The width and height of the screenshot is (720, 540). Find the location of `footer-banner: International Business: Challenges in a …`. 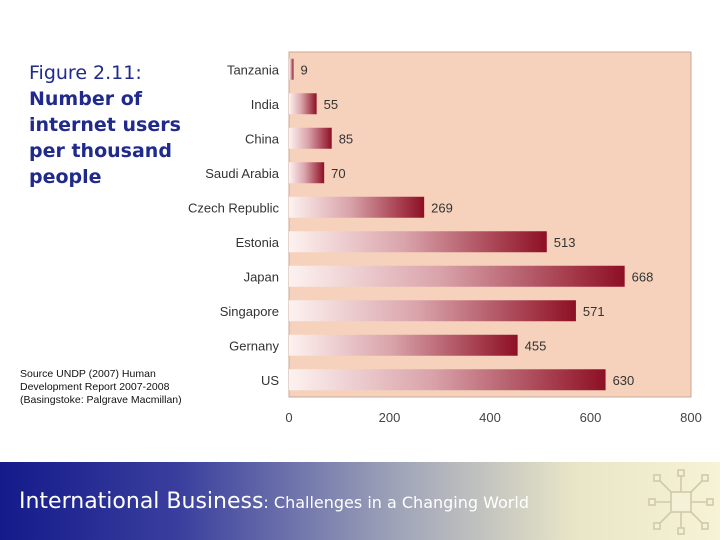

footer-banner: International Business: Challenges in a … is located at coordinates (360, 501).